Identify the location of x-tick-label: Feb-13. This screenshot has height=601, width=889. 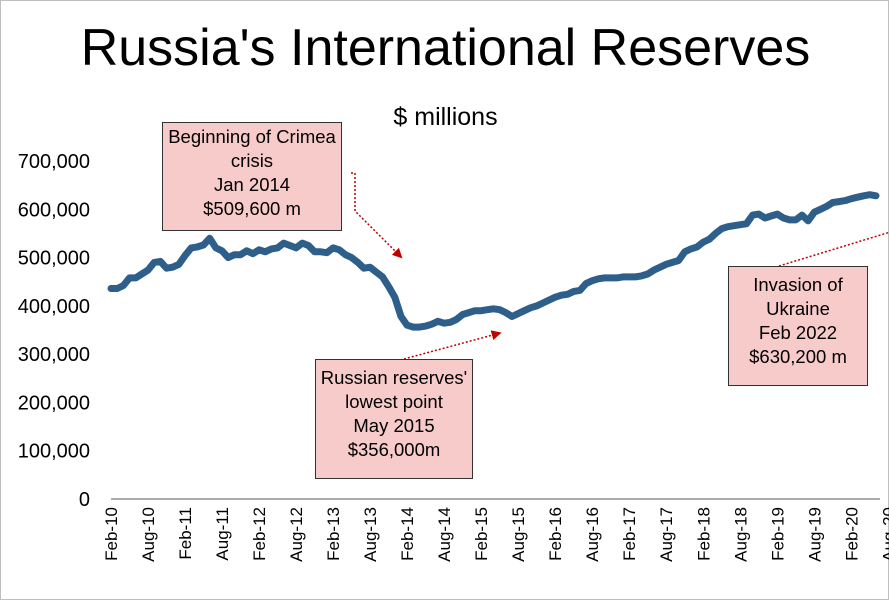
(333, 534).